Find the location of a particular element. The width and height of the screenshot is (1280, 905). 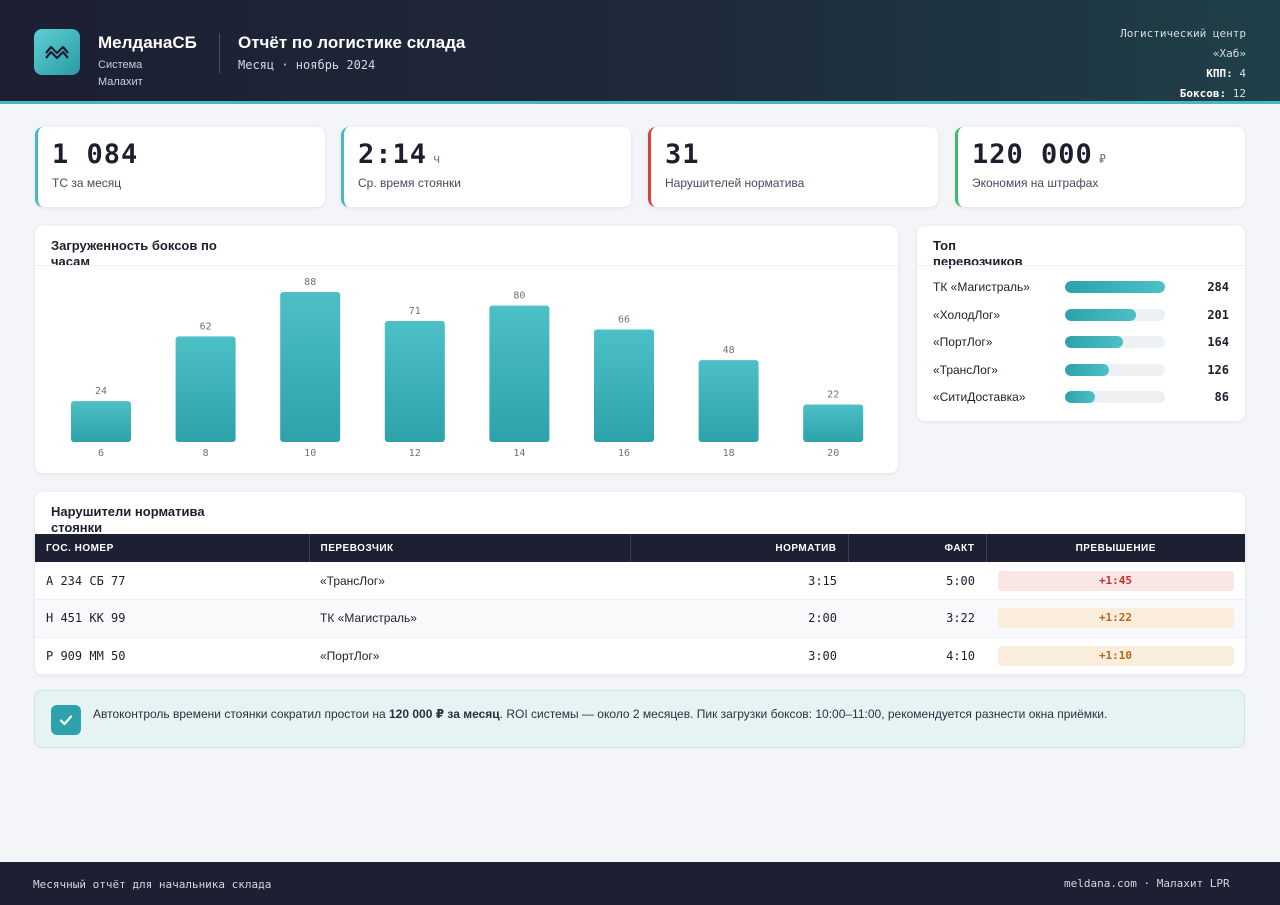

kpi-label: Ср. время стоянки is located at coordinates (409, 183).